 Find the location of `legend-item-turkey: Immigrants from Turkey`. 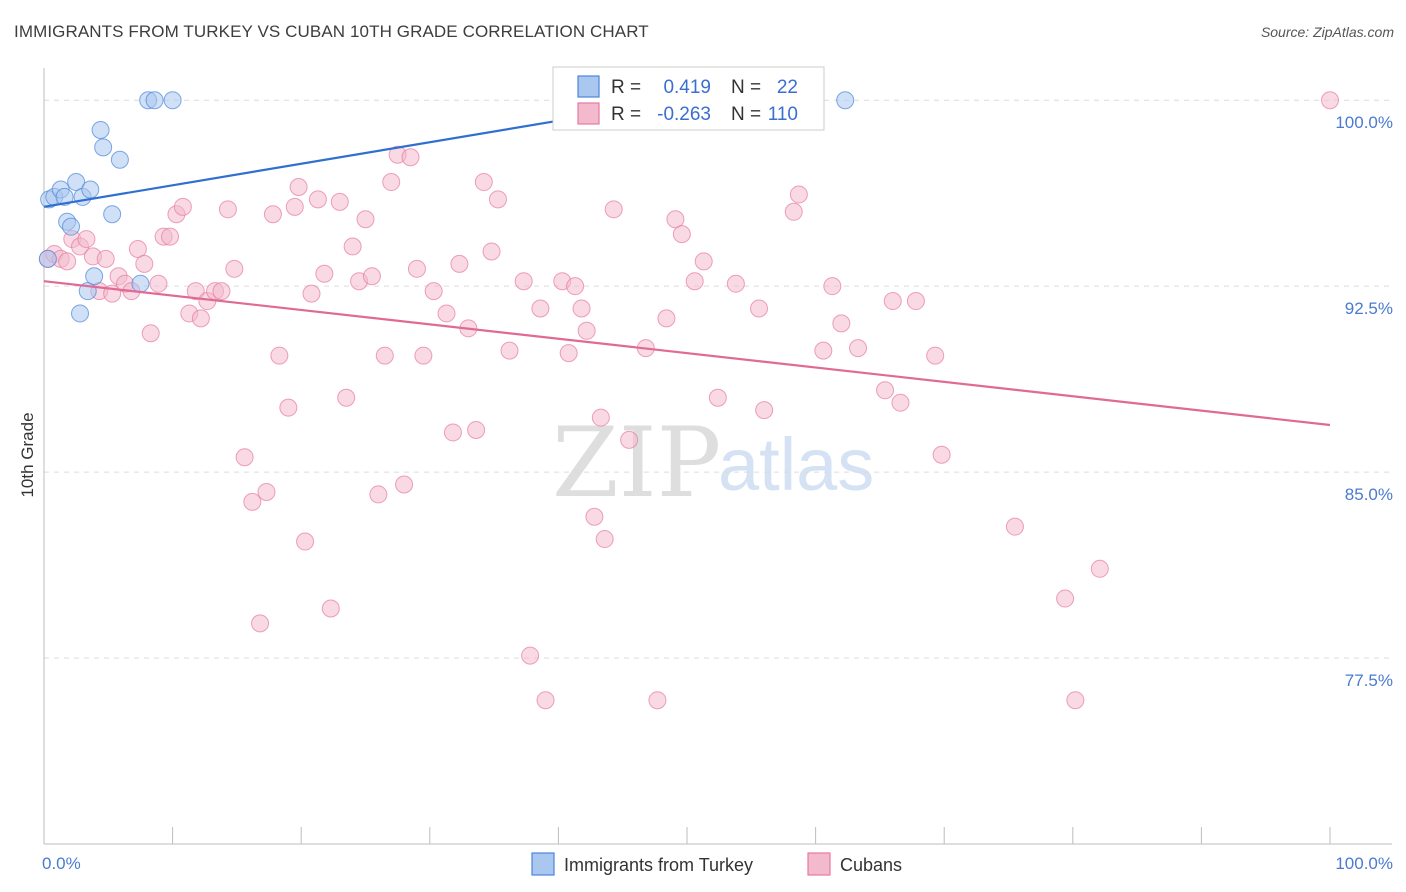

legend-item-turkey: Immigrants from Turkey is located at coordinates (642, 864).